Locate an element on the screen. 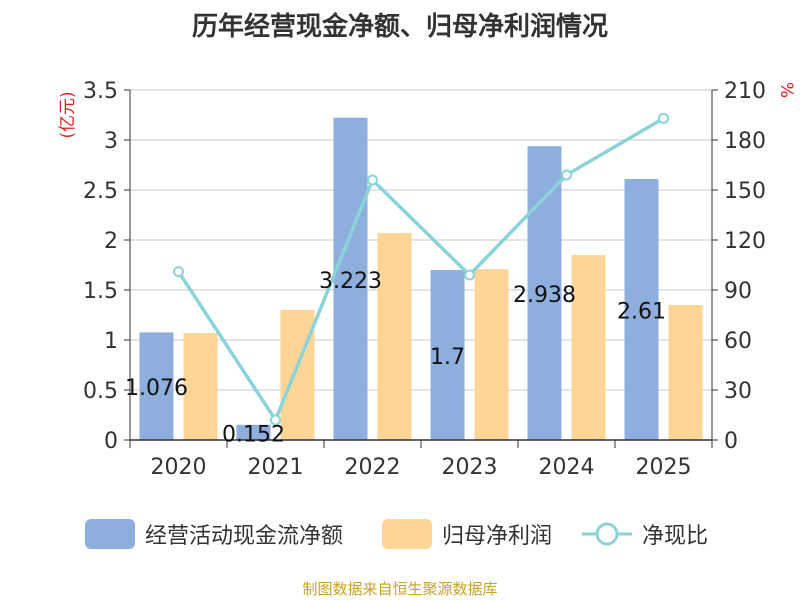 This screenshot has height=600, width=800. data-label-operating-cash-flow: 1.7 is located at coordinates (447, 357).